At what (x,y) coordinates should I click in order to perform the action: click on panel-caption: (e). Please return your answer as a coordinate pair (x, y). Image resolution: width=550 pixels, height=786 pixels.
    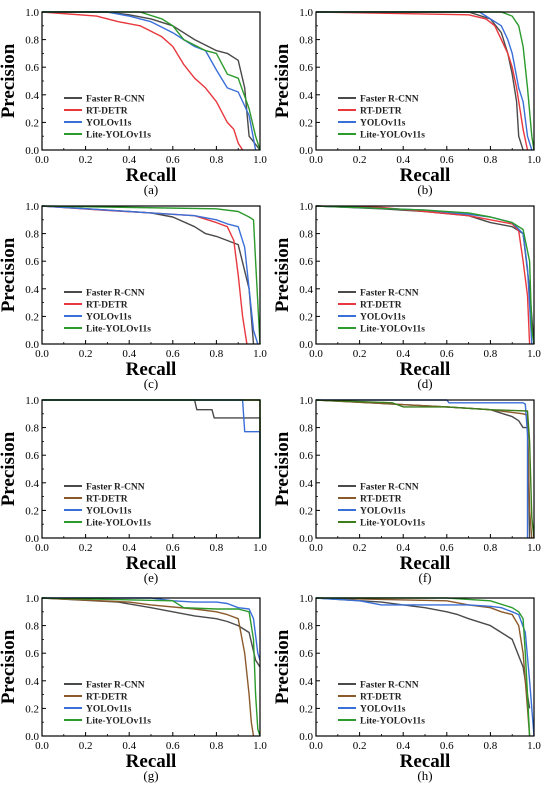
    Looking at the image, I should click on (151, 577).